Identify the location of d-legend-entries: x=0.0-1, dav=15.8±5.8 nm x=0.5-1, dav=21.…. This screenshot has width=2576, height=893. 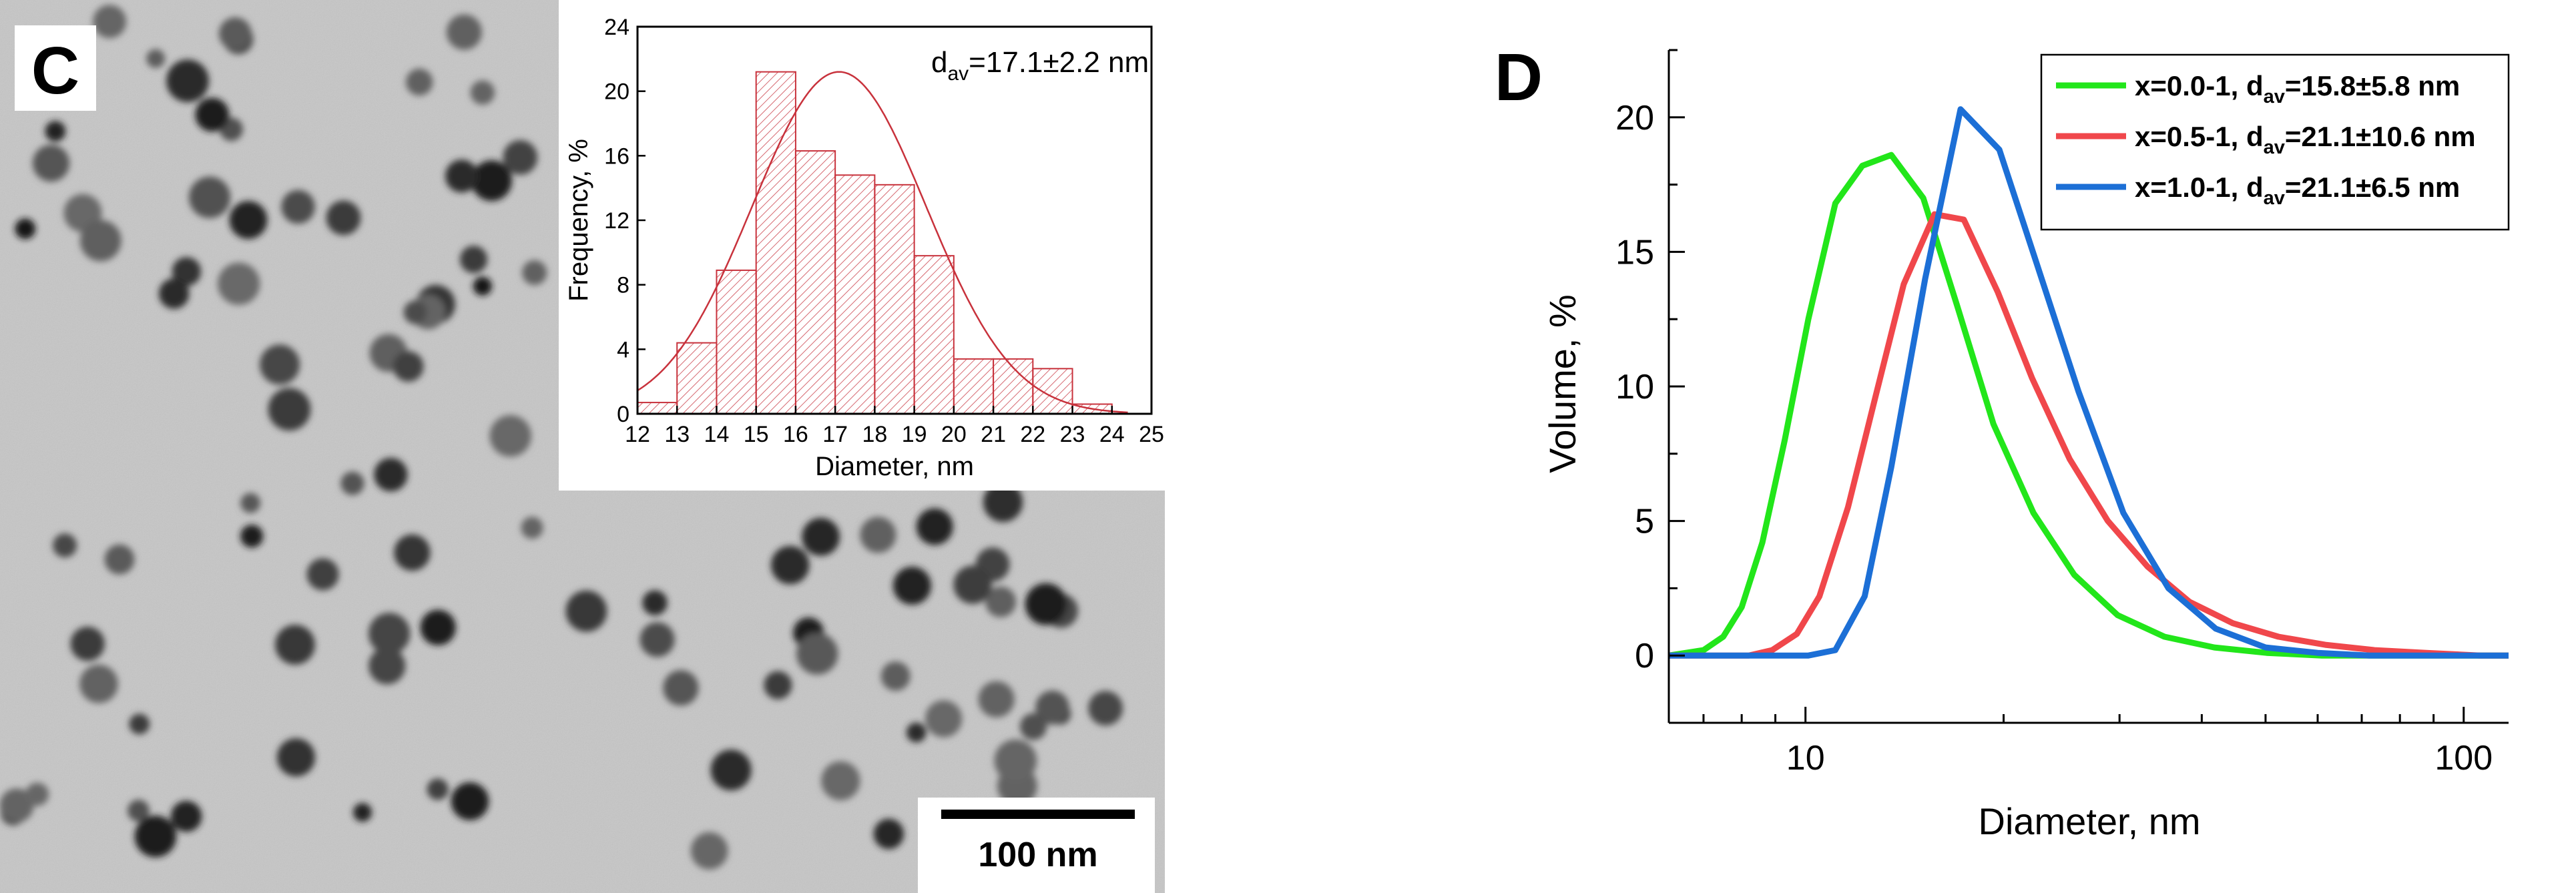
(2266, 140).